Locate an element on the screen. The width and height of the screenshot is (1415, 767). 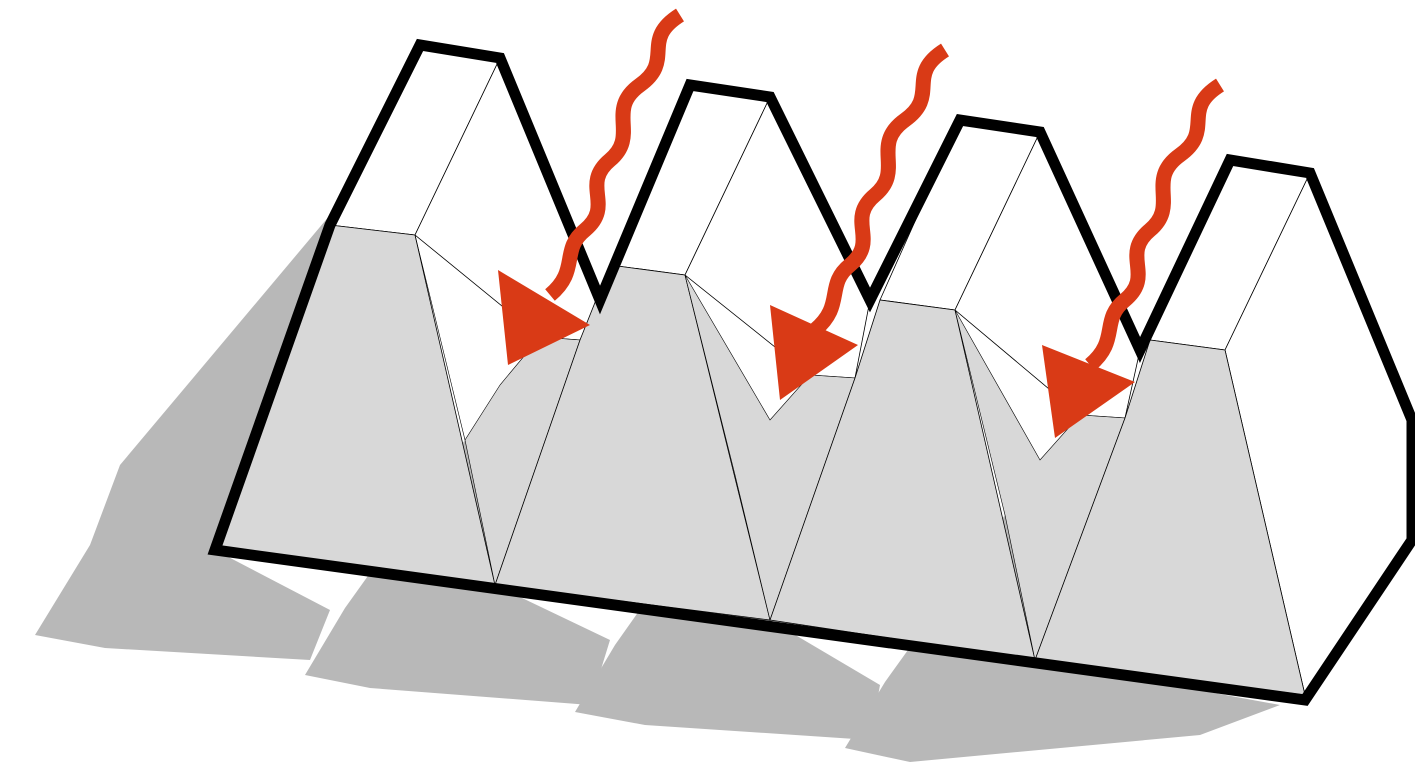
arrow-2-head is located at coordinates (814, 352).